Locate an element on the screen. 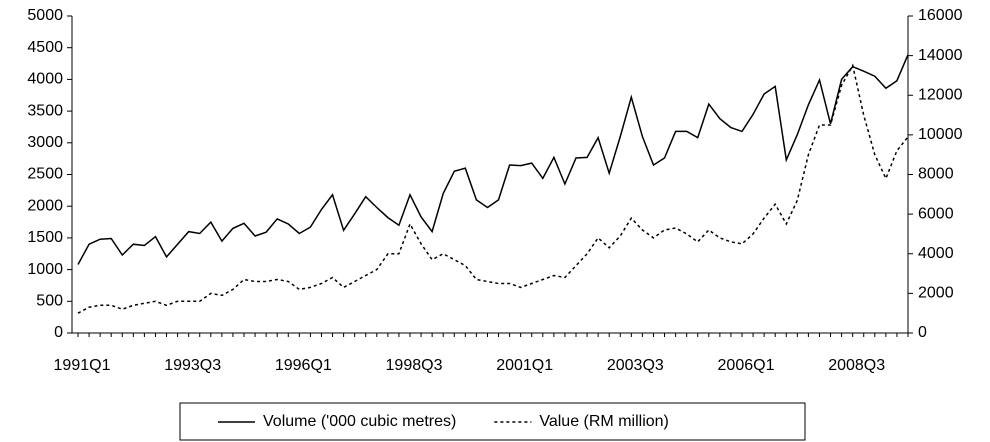  x-tick-label: 2003Q3 is located at coordinates (635, 365).